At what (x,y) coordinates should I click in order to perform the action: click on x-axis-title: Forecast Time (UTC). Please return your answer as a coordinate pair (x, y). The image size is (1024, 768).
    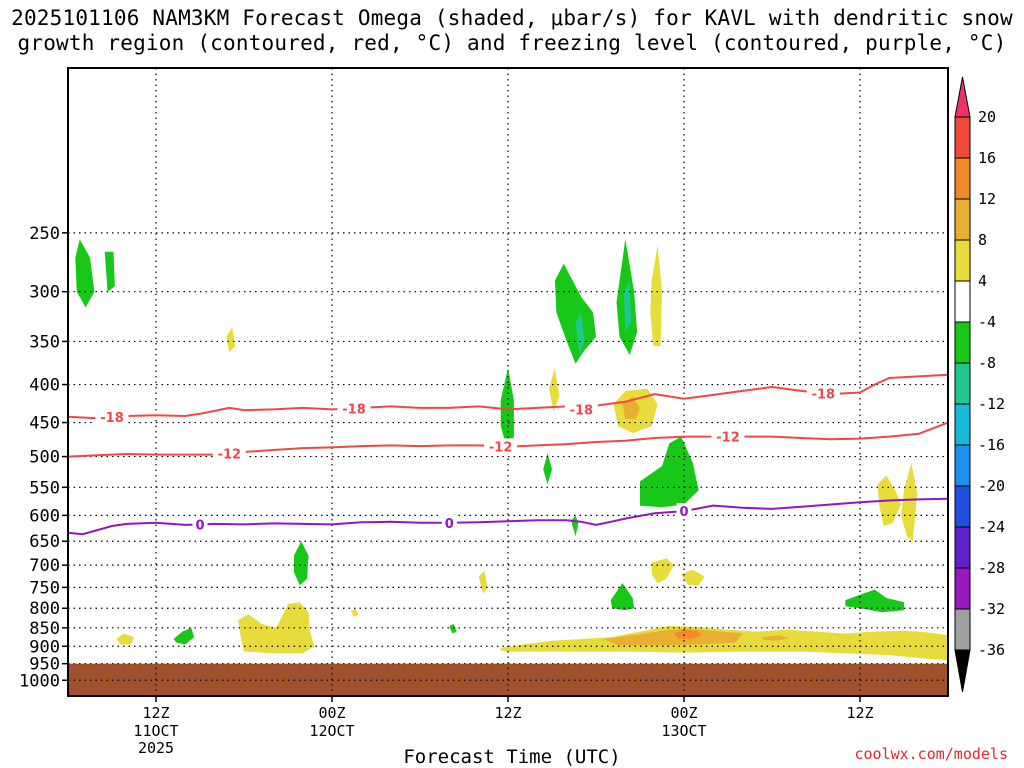
    Looking at the image, I should click on (512, 757).